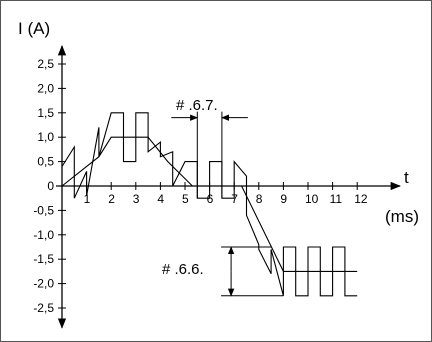  What do you see at coordinates (312, 199) in the screenshot?
I see `x-tick-label: 10` at bounding box center [312, 199].